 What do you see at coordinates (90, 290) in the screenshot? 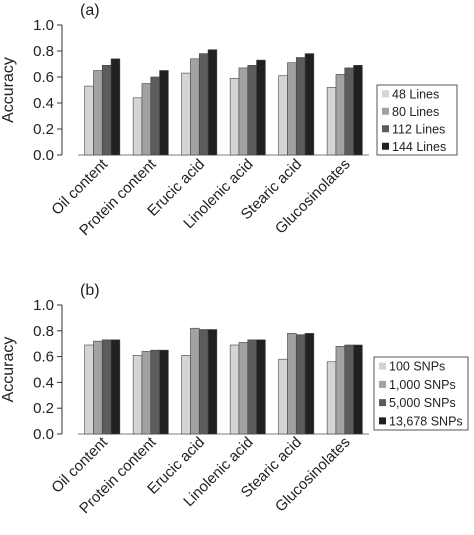
I see `panel-label: (b)` at bounding box center [90, 290].